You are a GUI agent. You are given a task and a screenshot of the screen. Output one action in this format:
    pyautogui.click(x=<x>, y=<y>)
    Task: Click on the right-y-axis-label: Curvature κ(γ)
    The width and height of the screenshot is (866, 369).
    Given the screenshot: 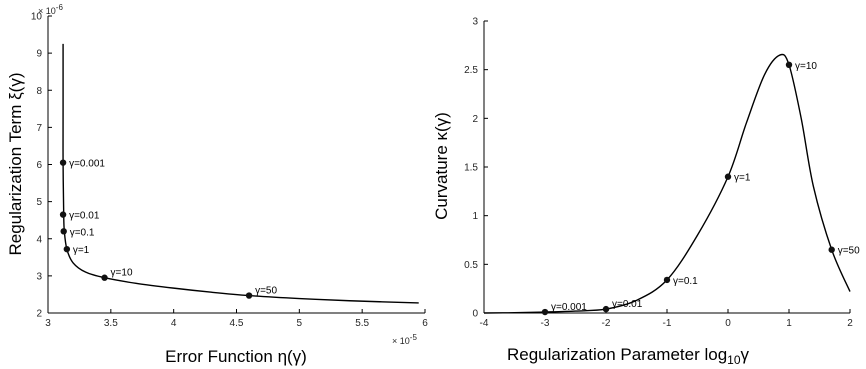 What is the action you would take?
    pyautogui.click(x=441, y=166)
    